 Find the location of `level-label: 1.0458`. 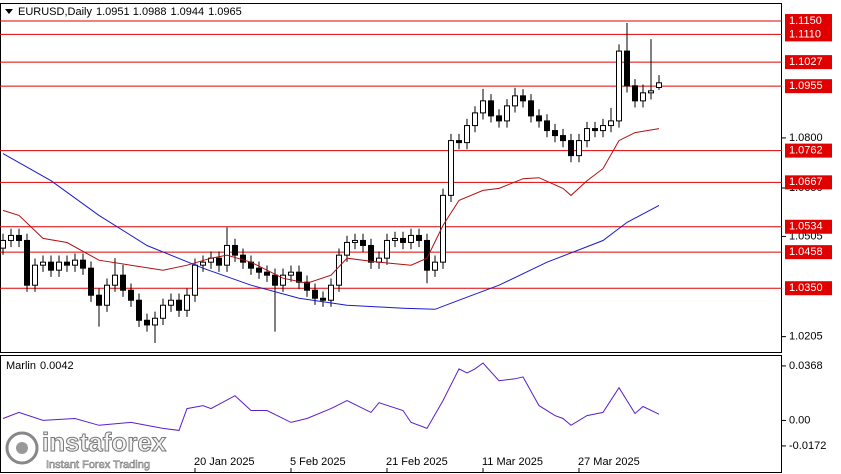

level-label: 1.0458 is located at coordinates (806, 252).